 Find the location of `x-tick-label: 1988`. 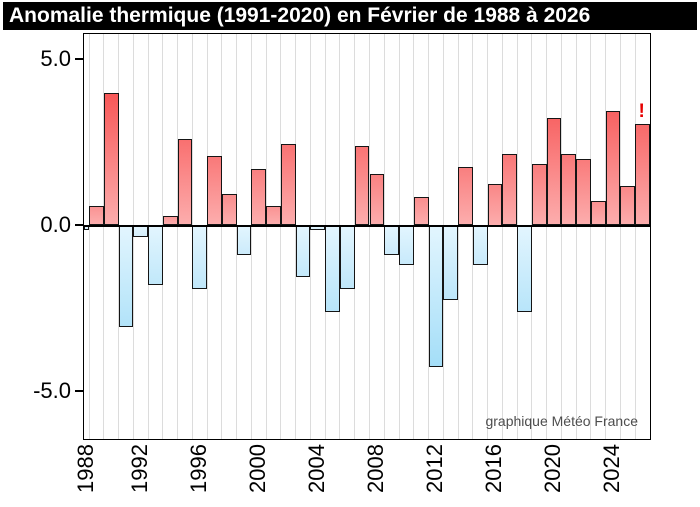

x-tick-label: 1988 is located at coordinates (85, 468).